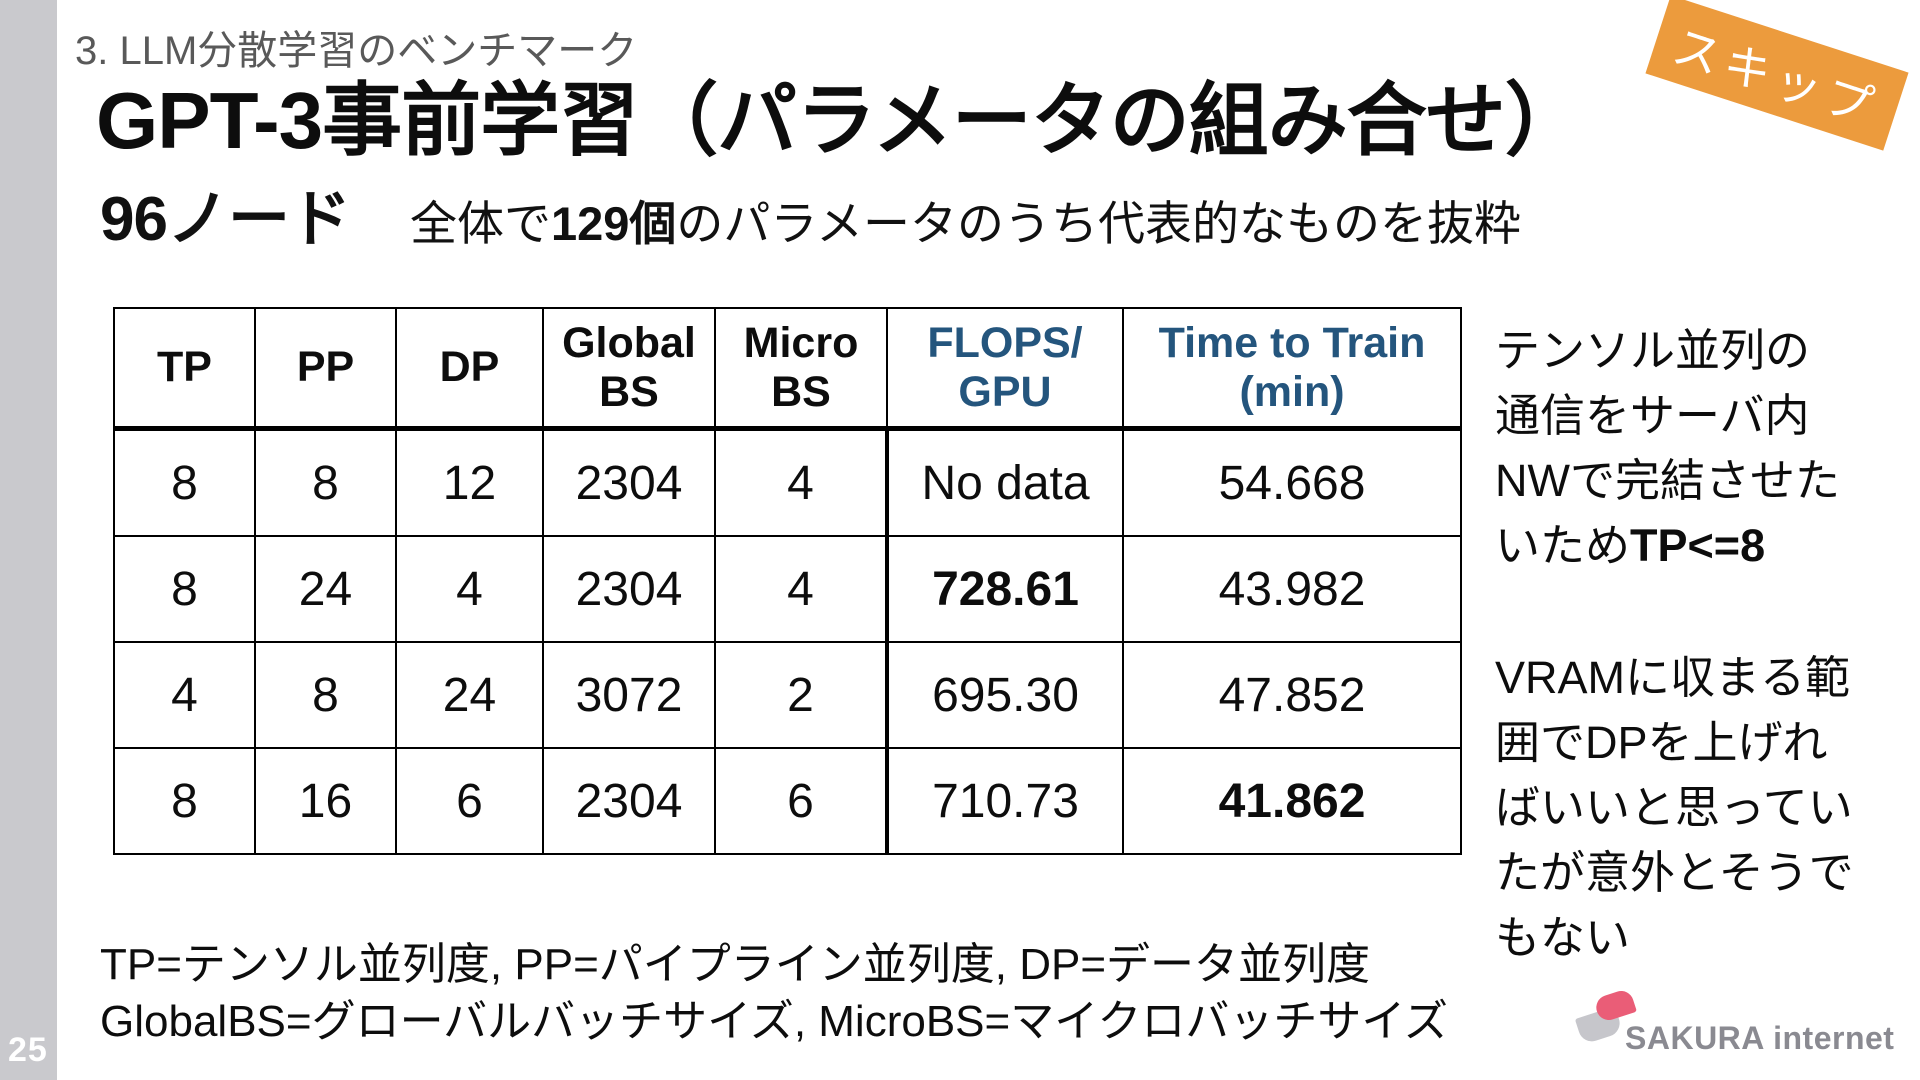  Describe the element at coordinates (613, 223) in the screenshot. I see `subtitle-bold: 129個` at that location.